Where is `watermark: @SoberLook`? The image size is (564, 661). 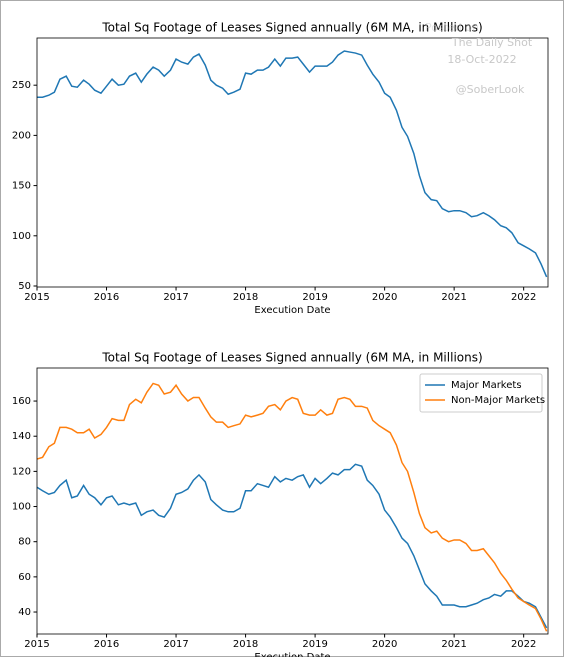 watermark: @SoberLook is located at coordinates (490, 89).